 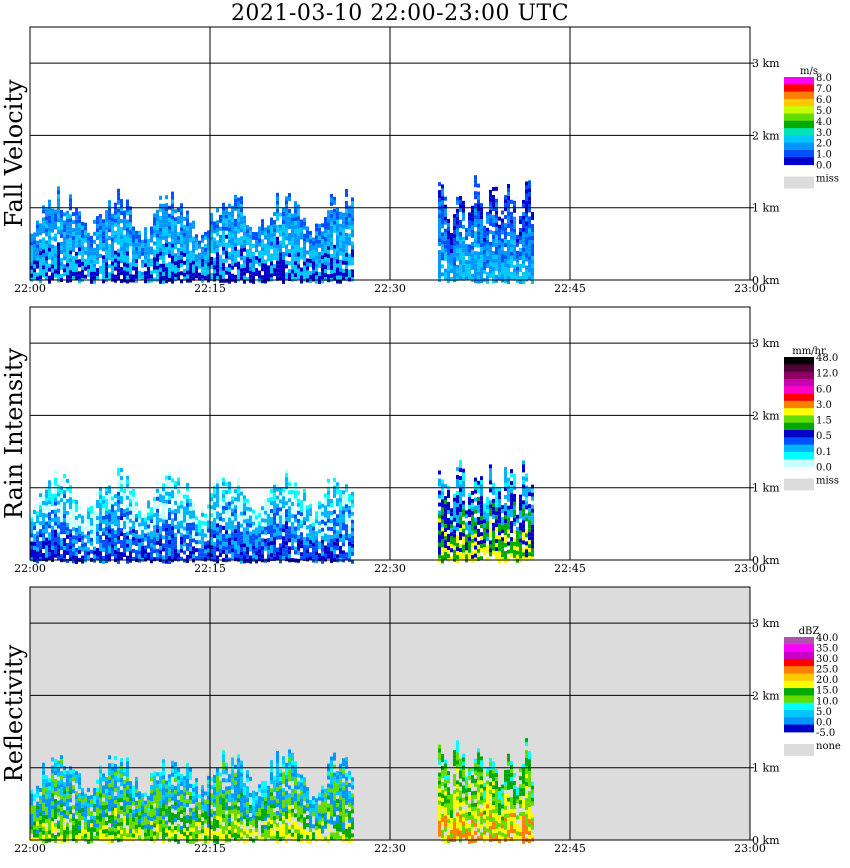 I want to click on colorbar-label: 6.0, so click(x=824, y=100).